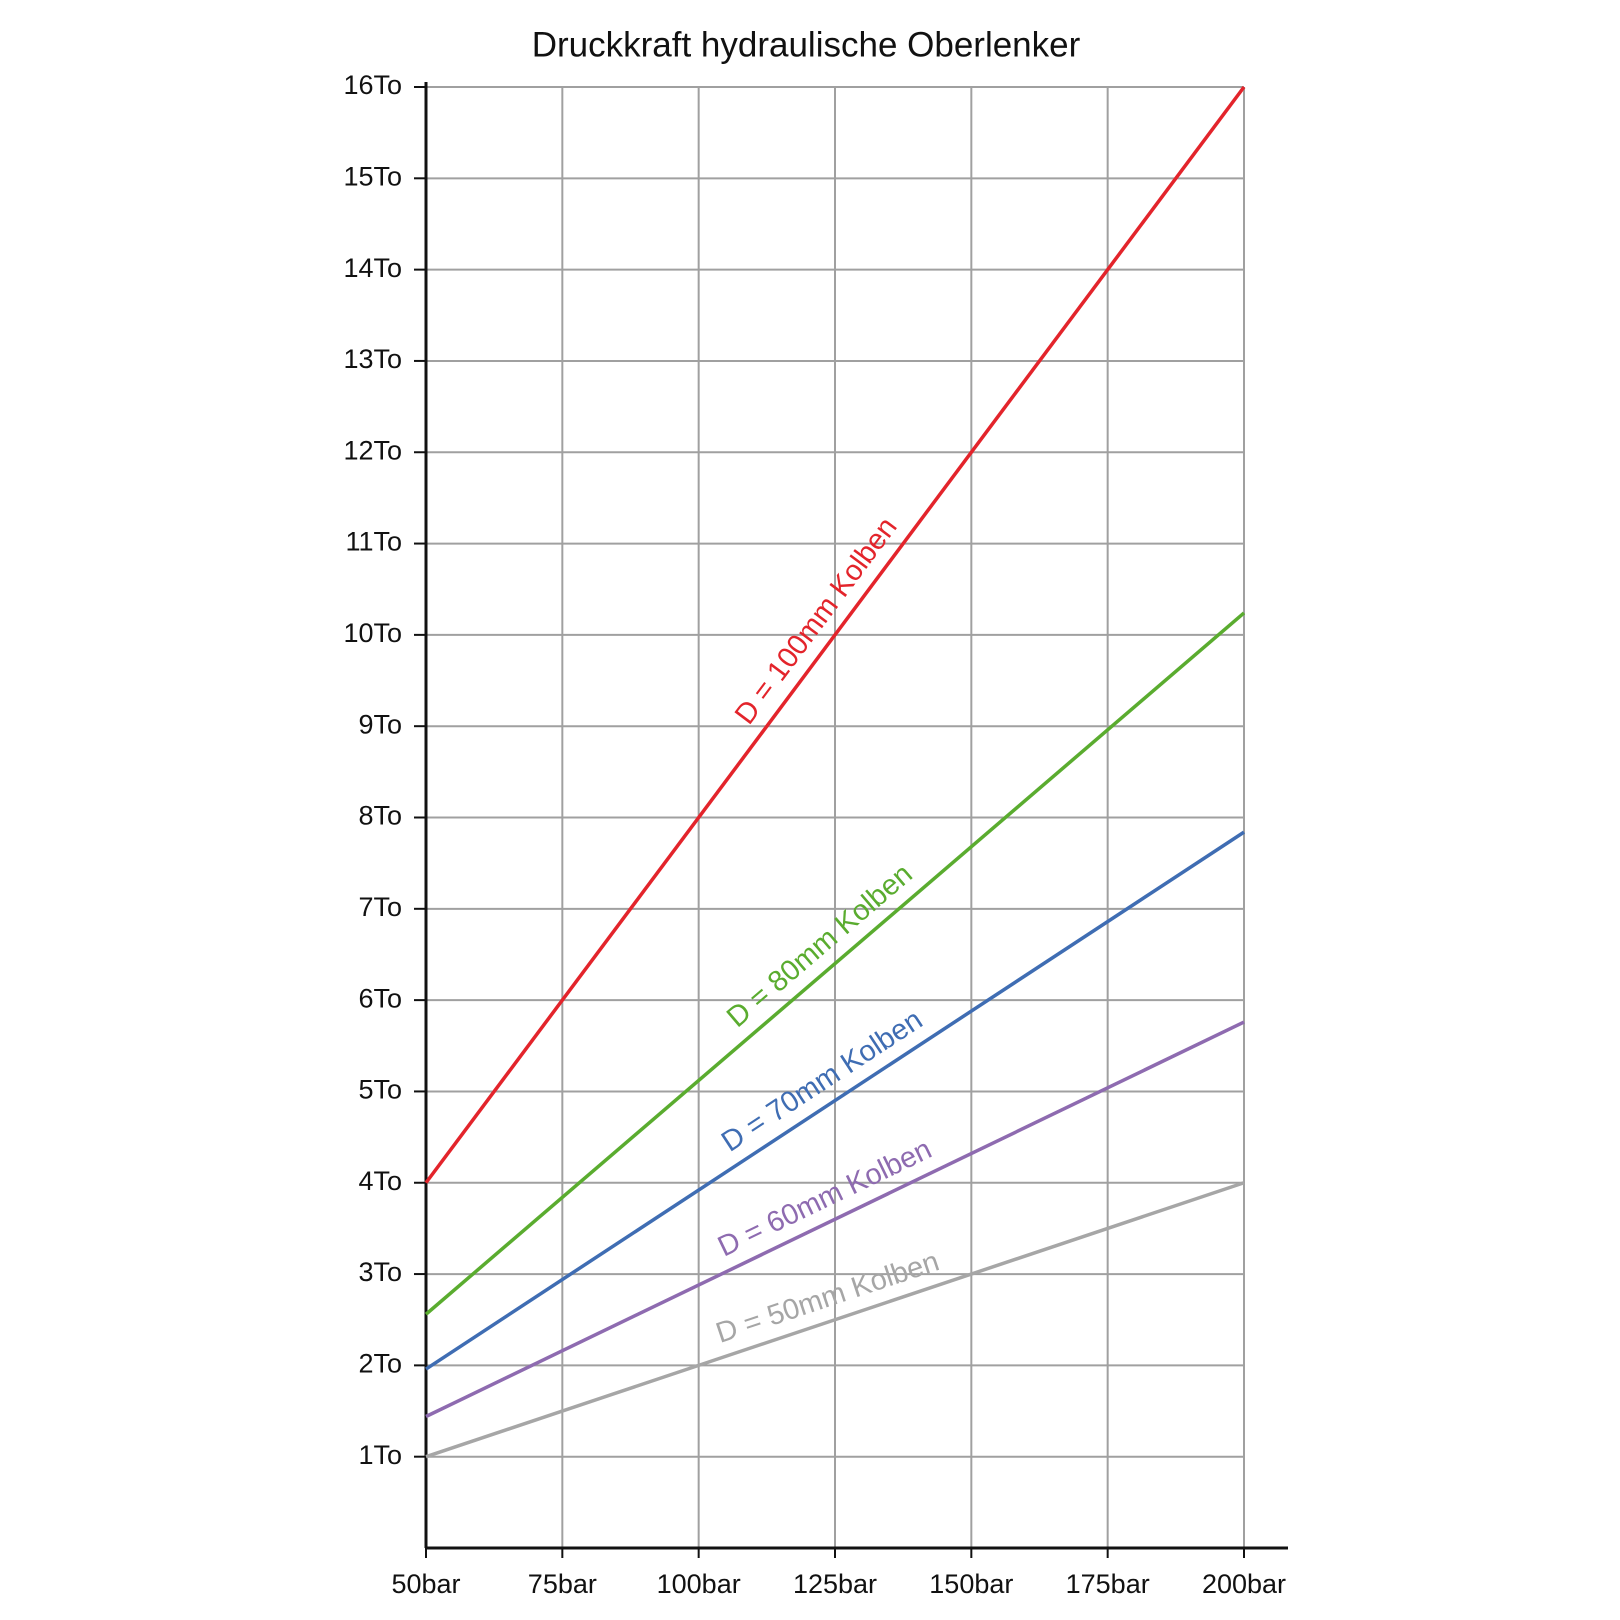 The width and height of the screenshot is (1620, 1620). Describe the element at coordinates (372, 268) in the screenshot. I see `y-tick-label: 14To` at that location.